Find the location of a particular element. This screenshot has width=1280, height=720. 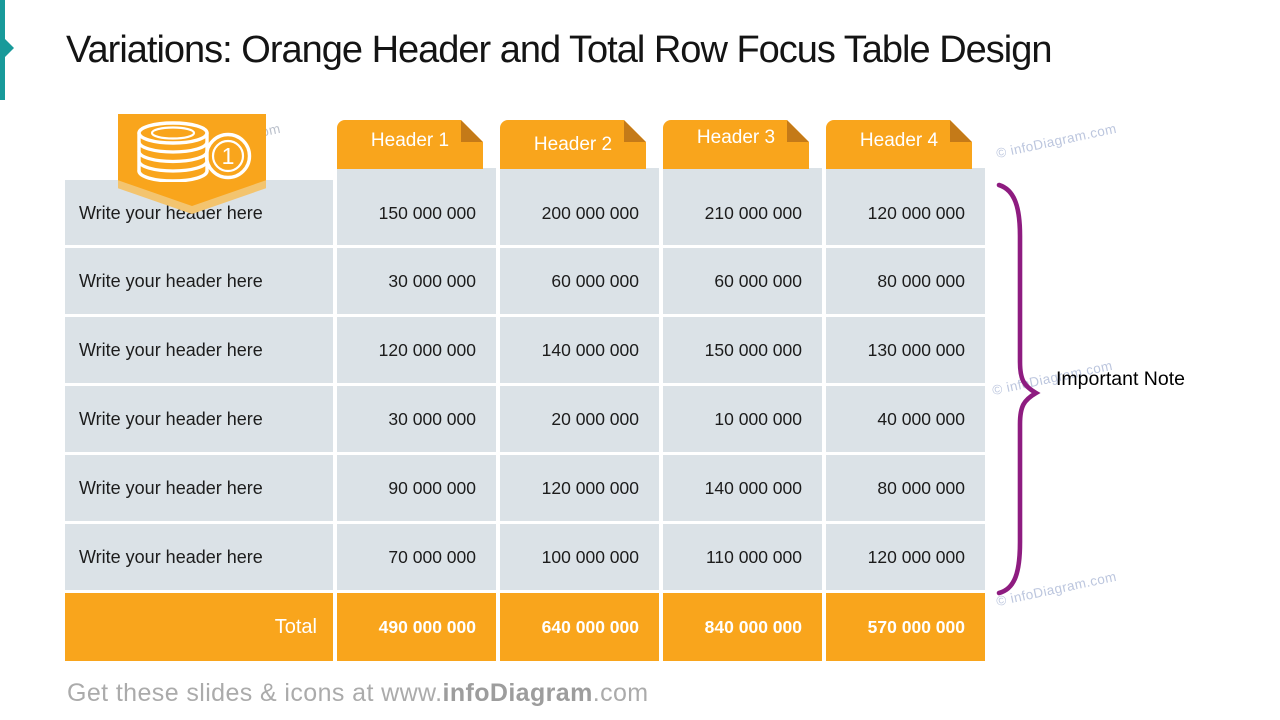

cell-value: 110 000 000 is located at coordinates (742, 557).